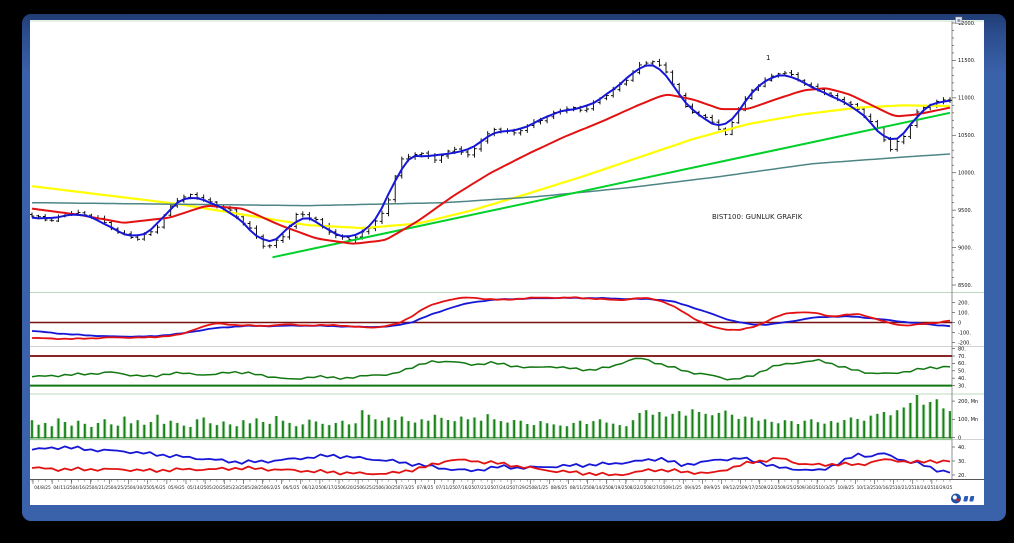 The image size is (1014, 543). Describe the element at coordinates (637, 488) in the screenshot. I see `date-axis-label: 08/22/25` at that location.